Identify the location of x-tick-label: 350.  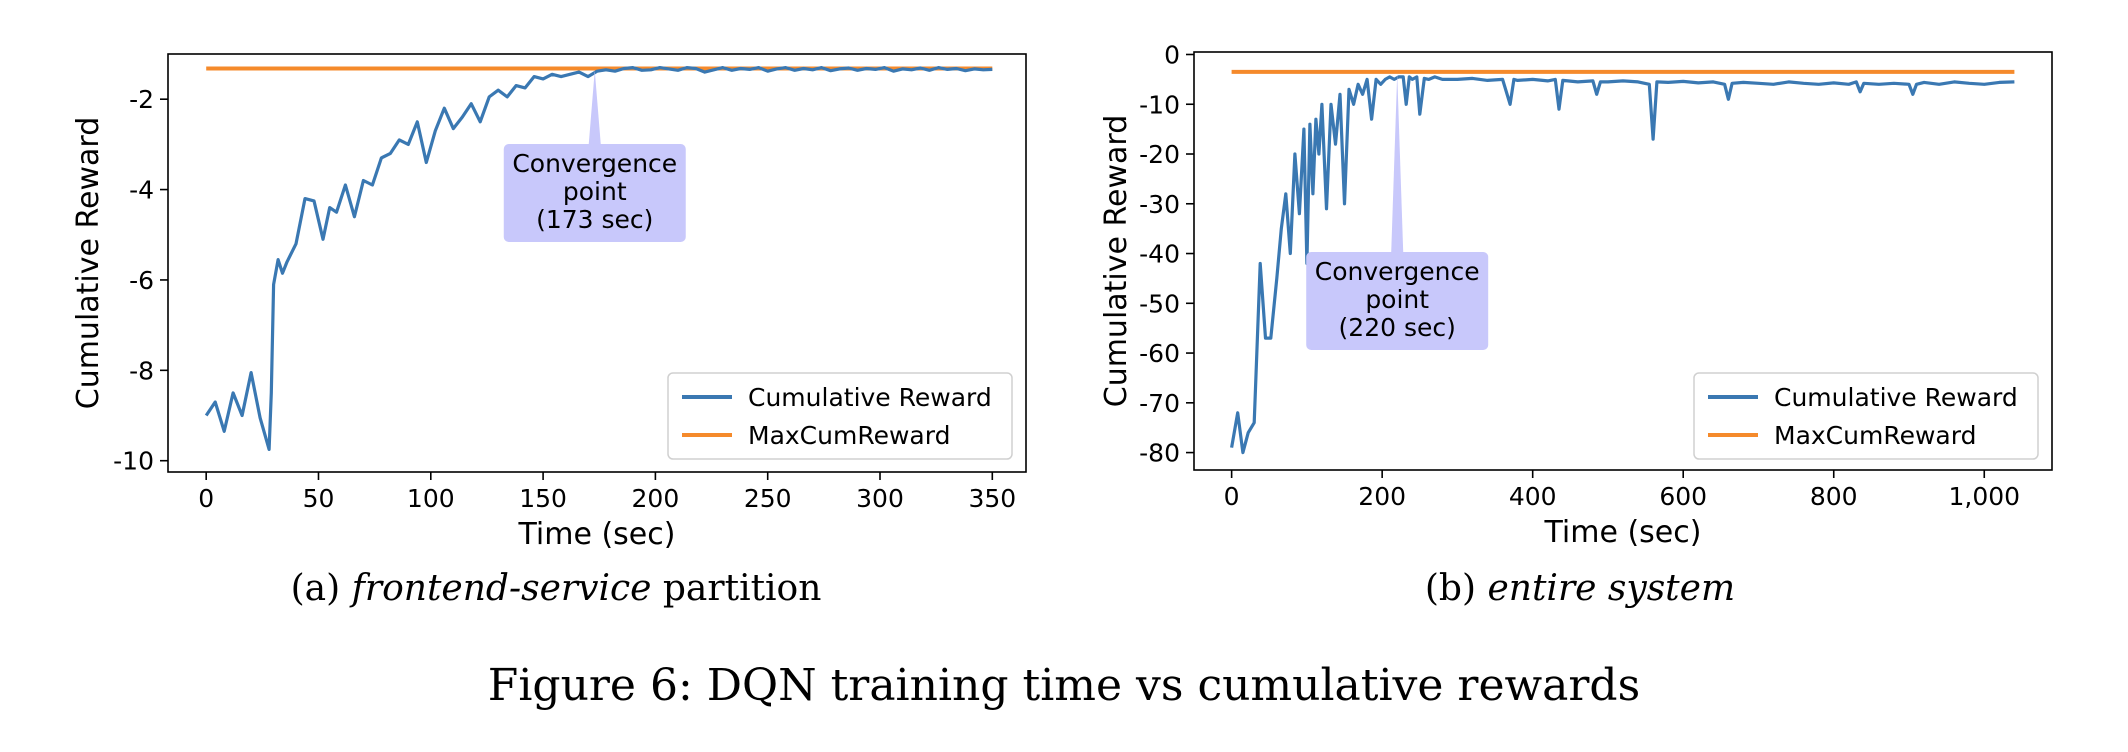
(992, 498).